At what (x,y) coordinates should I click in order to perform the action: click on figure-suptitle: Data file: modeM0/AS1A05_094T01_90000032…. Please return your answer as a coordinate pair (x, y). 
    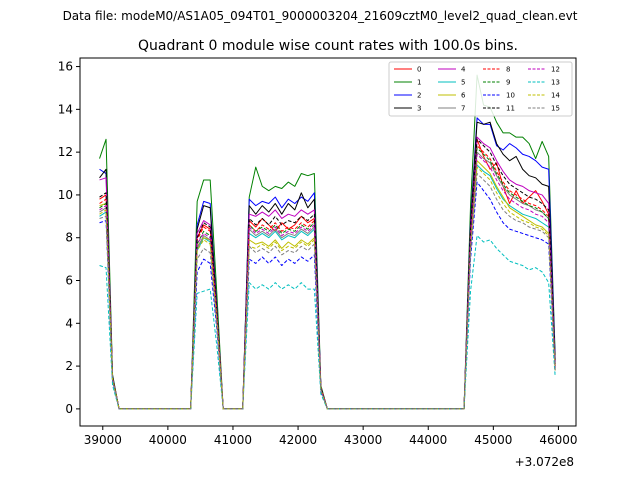
    Looking at the image, I should click on (320, 16).